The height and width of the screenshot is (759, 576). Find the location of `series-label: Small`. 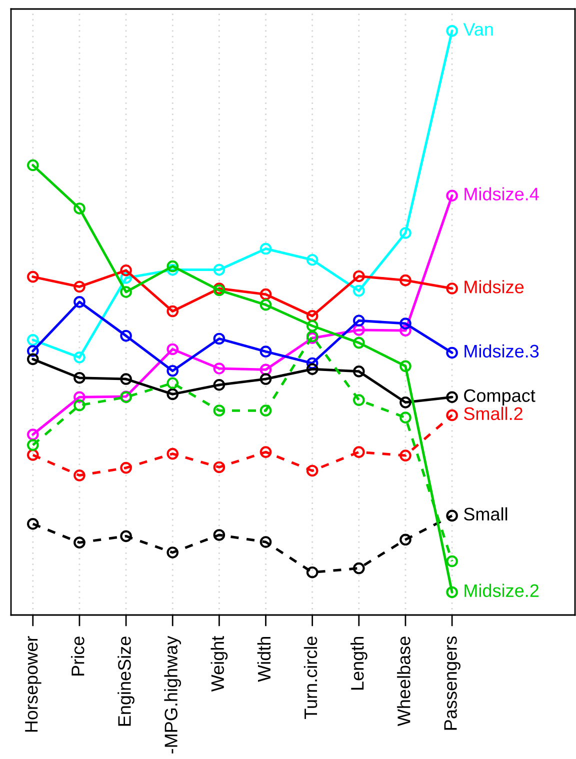

series-label: Small is located at coordinates (486, 514).